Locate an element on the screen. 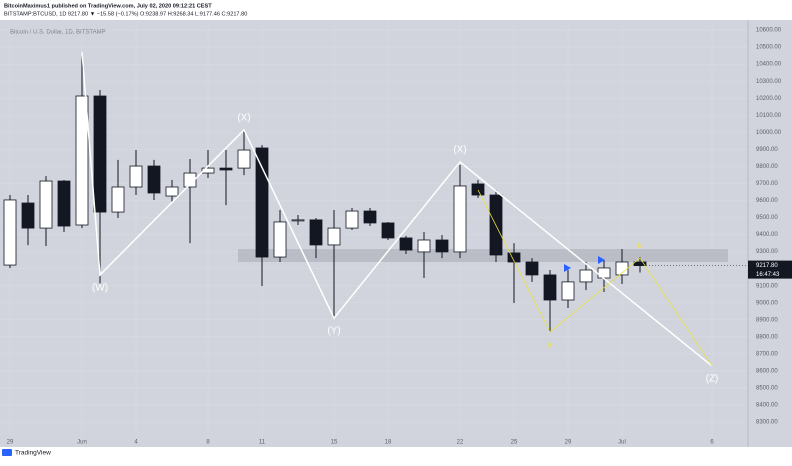 Image resolution: width=792 pixels, height=466 pixels. y-tick-label: 10600.00 is located at coordinates (769, 31).